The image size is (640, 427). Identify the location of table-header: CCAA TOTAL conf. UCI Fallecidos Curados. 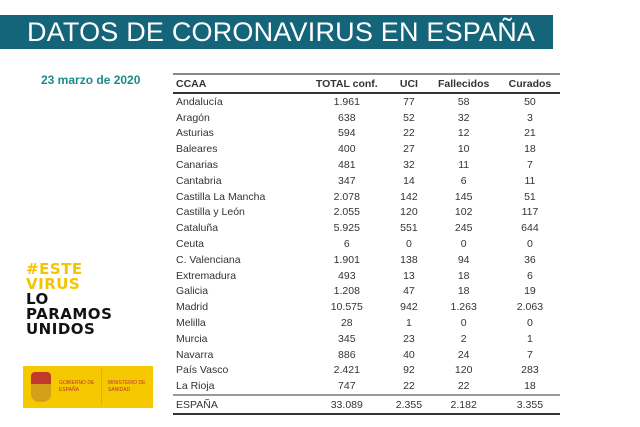
(366, 83).